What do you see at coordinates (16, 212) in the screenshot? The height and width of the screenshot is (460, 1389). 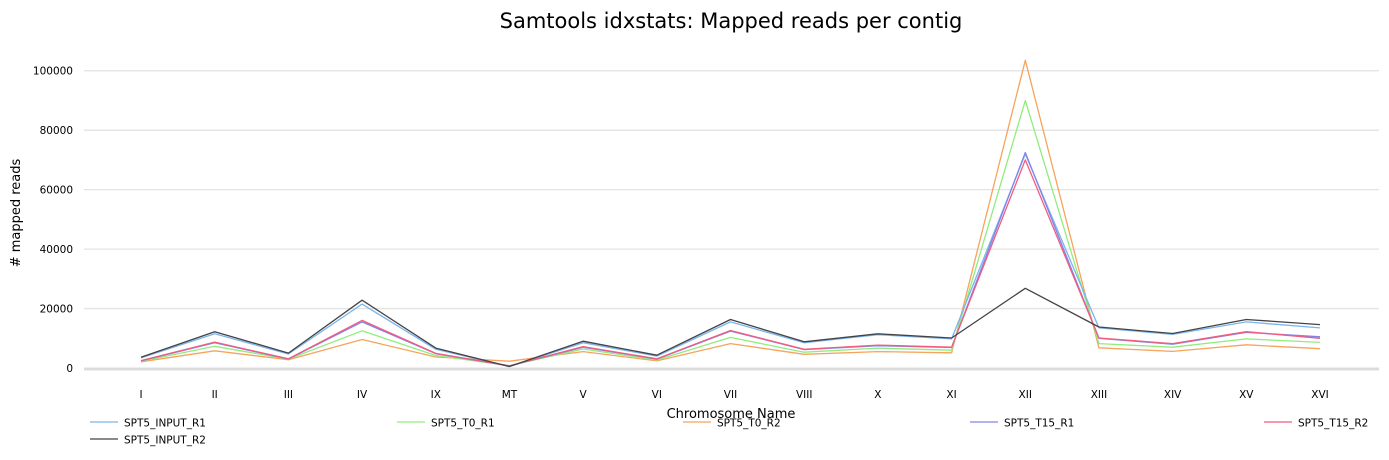 I see `y-axis-label: # mapped reads` at bounding box center [16, 212].